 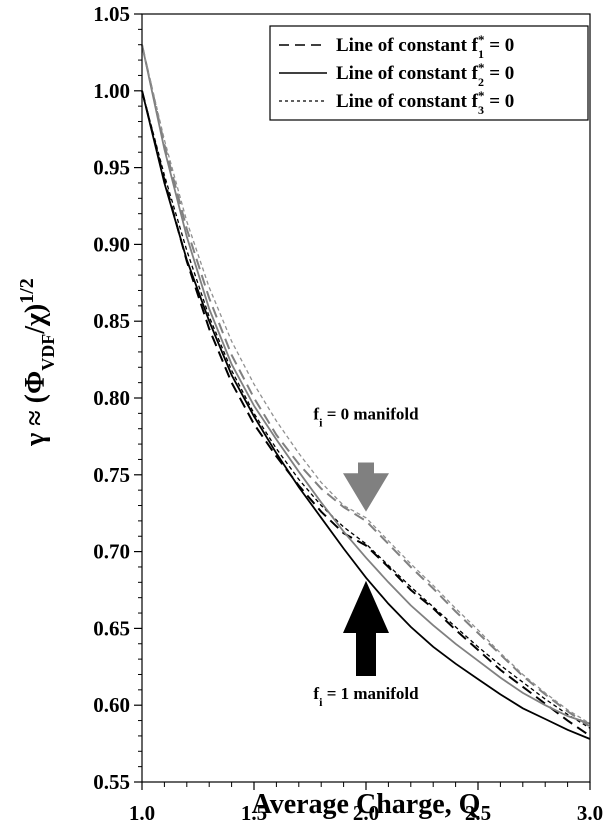 What do you see at coordinates (111, 321) in the screenshot?
I see `y-tick-label: 0.85` at bounding box center [111, 321].